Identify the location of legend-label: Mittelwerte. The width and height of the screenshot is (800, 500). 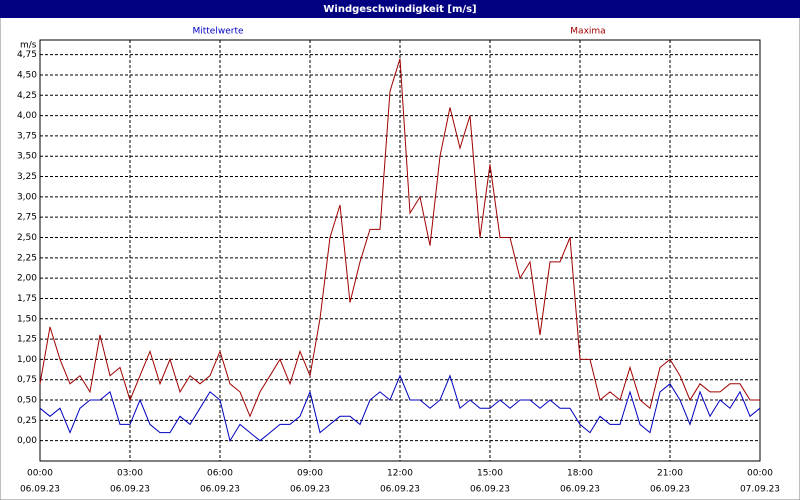
(217, 32).